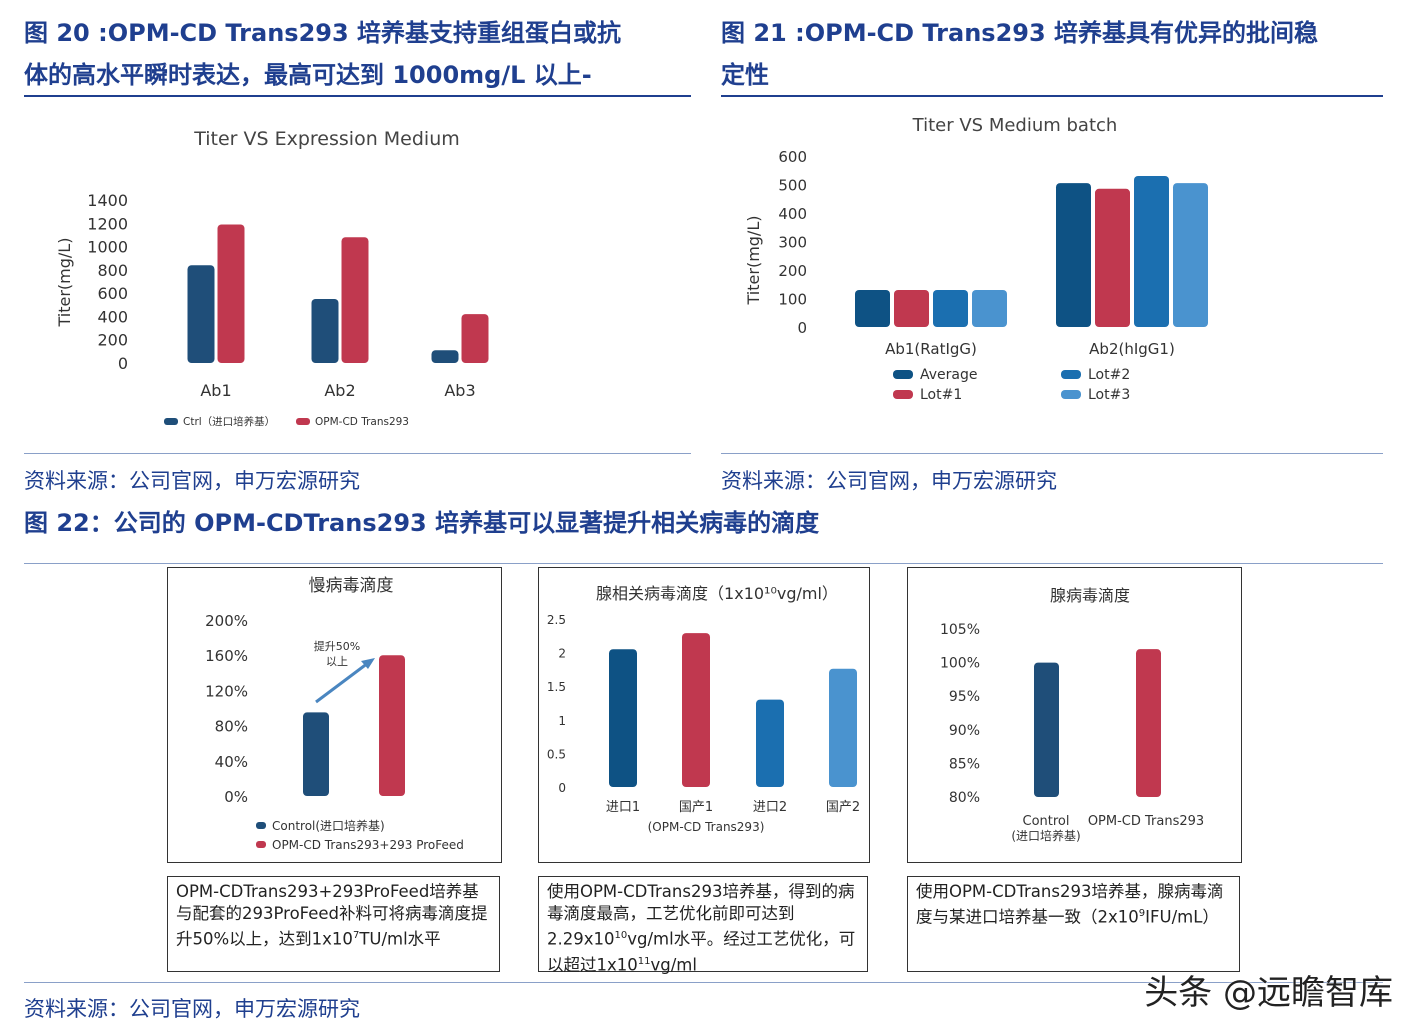  Describe the element at coordinates (112, 270) in the screenshot. I see `y-tick-label: 800` at that location.